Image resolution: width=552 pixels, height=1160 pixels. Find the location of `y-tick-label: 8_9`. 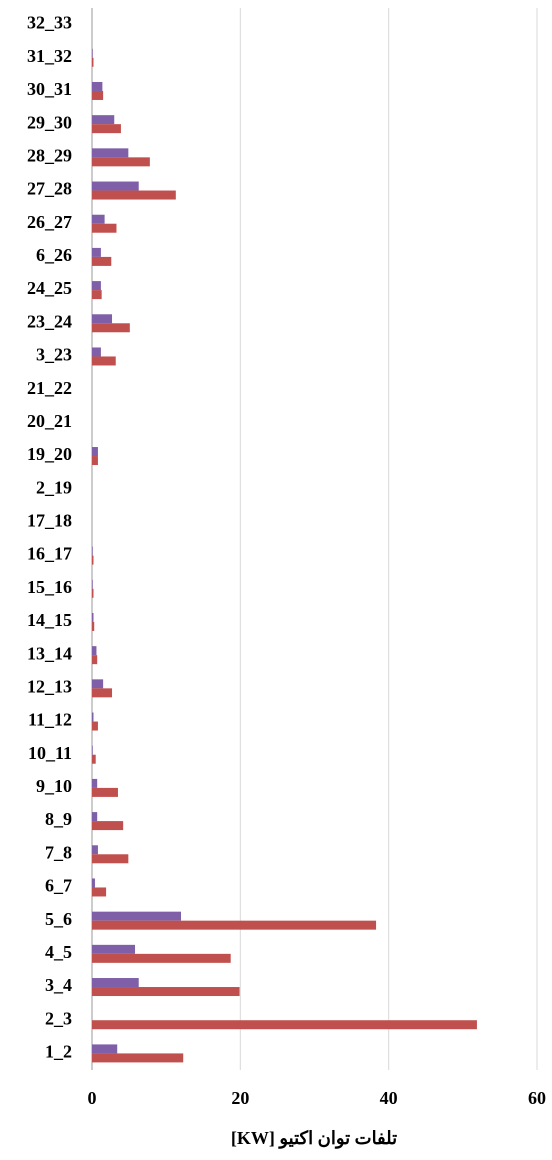

y-tick-label: 8_9 is located at coordinates (58, 819).